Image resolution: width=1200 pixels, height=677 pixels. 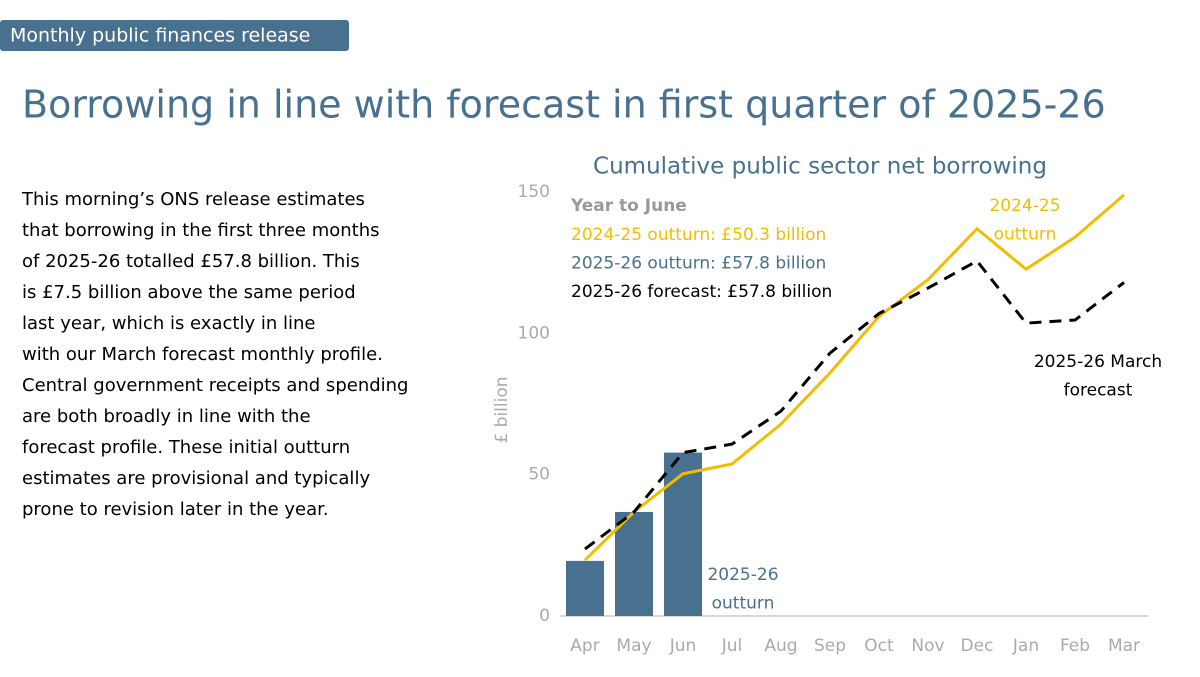 What do you see at coordinates (215, 385) in the screenshot?
I see `body-line: Central government receipts and spending` at bounding box center [215, 385].